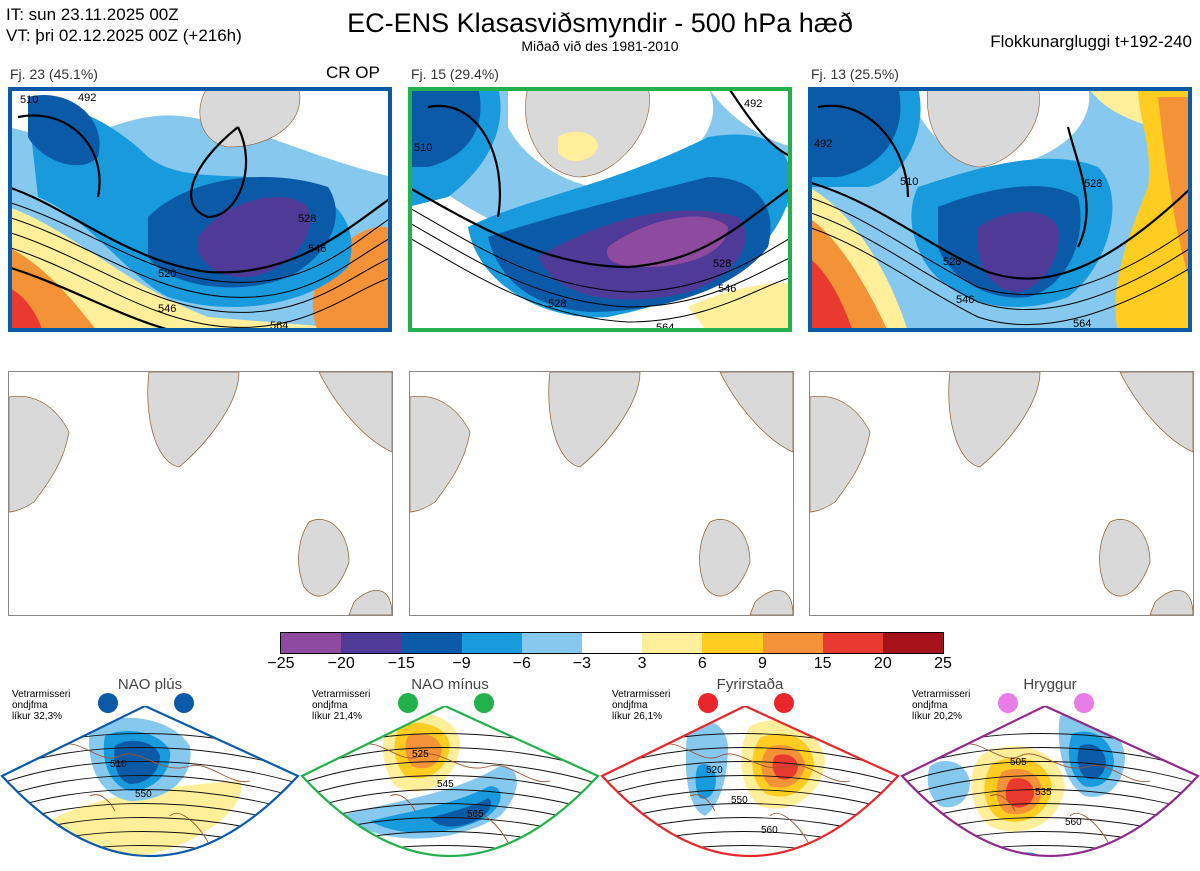 The image size is (1200, 871). I want to click on regime-title: NAO mínus, so click(450, 684).